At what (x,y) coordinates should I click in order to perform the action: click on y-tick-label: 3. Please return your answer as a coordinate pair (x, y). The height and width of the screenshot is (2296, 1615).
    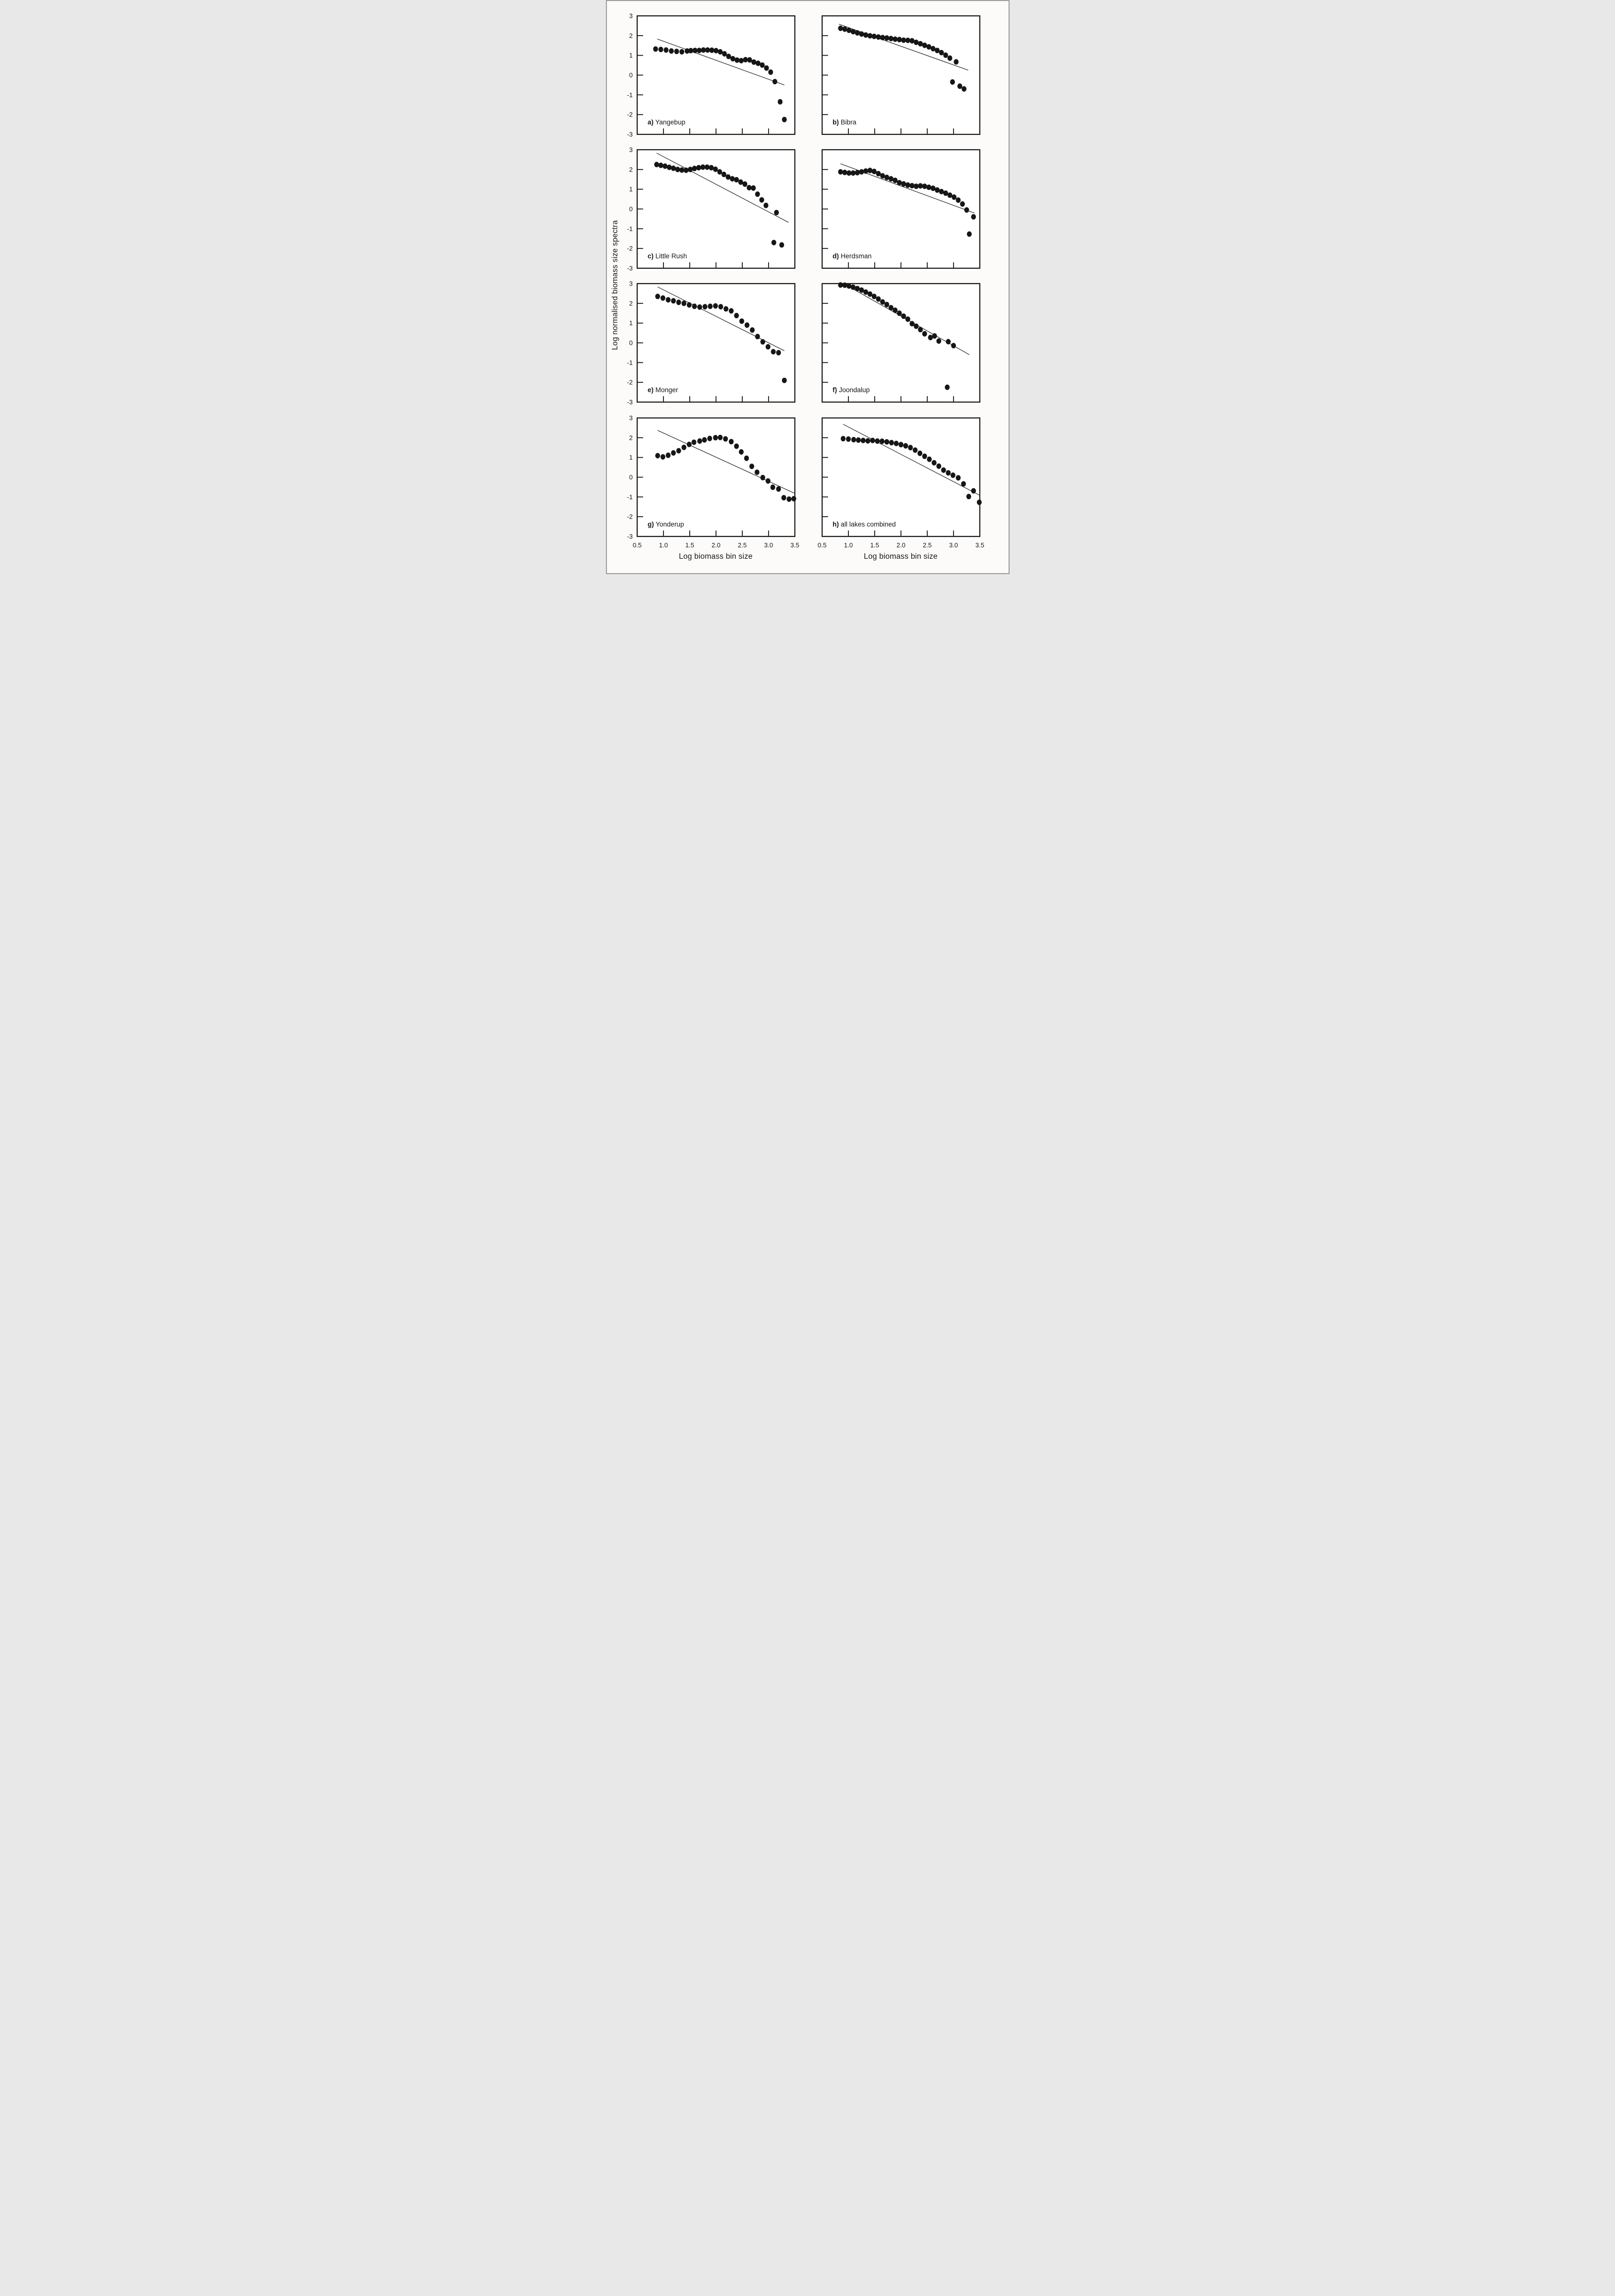
    Looking at the image, I should click on (631, 284).